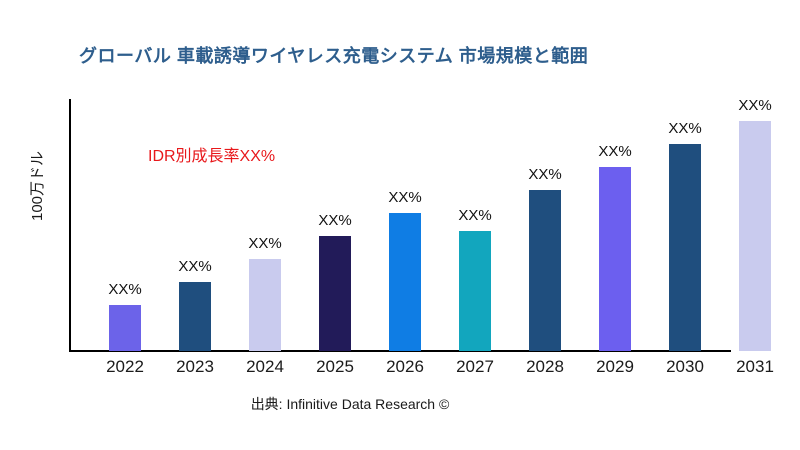 The height and width of the screenshot is (450, 800). Describe the element at coordinates (195, 366) in the screenshot. I see `x-tick-label-2023: 2023` at that location.